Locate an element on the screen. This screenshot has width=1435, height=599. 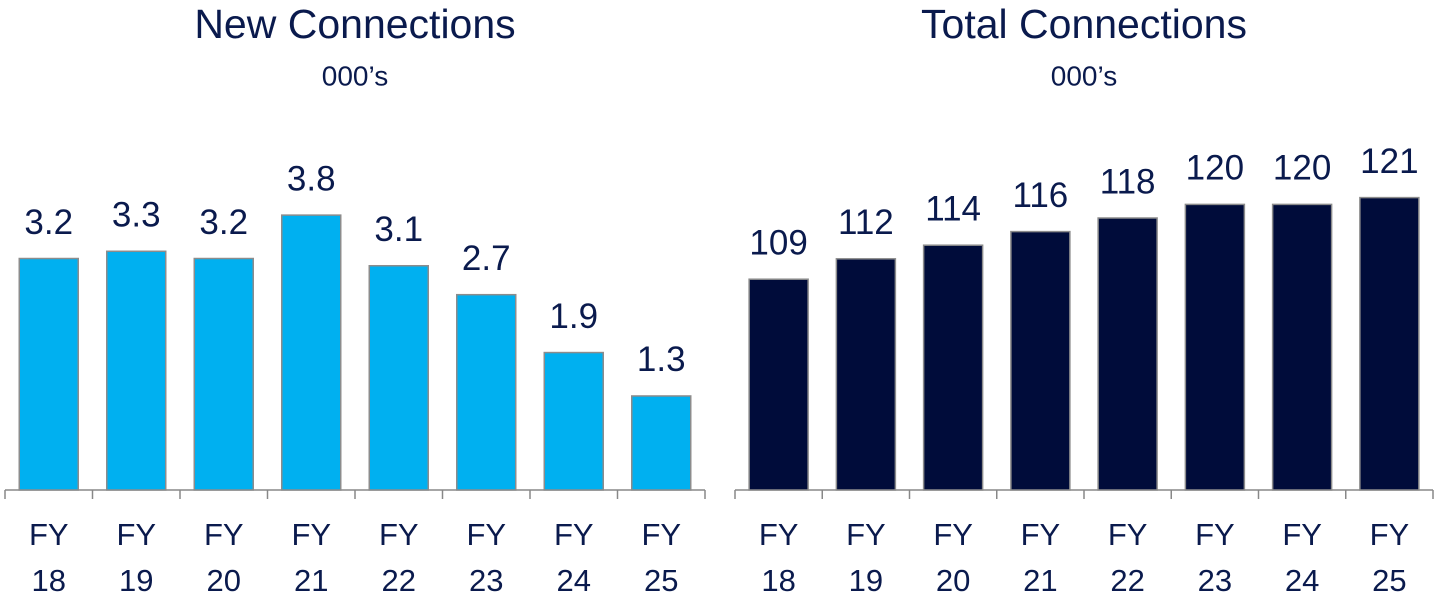
value-label: 1.3 is located at coordinates (661, 359).